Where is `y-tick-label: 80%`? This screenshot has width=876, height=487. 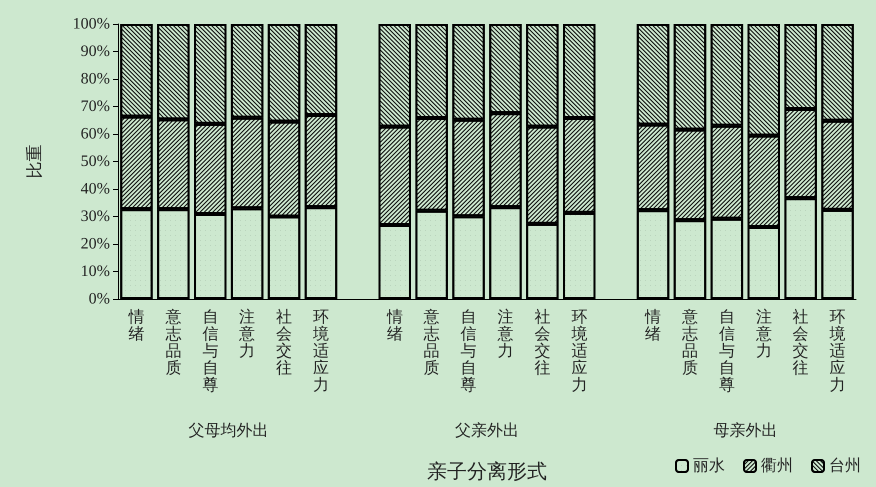
y-tick-label: 80% is located at coordinates (95, 79).